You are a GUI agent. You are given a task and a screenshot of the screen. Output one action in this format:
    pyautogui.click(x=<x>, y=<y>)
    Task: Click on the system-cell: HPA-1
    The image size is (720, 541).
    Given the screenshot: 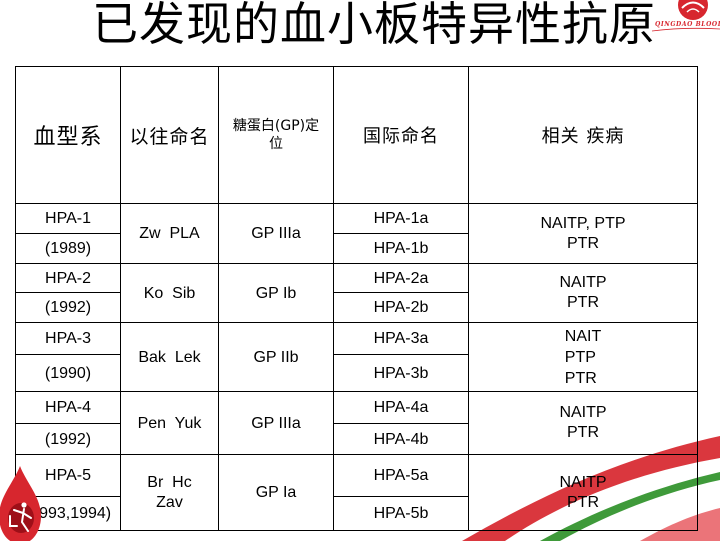 What is the action you would take?
    pyautogui.click(x=68, y=218)
    